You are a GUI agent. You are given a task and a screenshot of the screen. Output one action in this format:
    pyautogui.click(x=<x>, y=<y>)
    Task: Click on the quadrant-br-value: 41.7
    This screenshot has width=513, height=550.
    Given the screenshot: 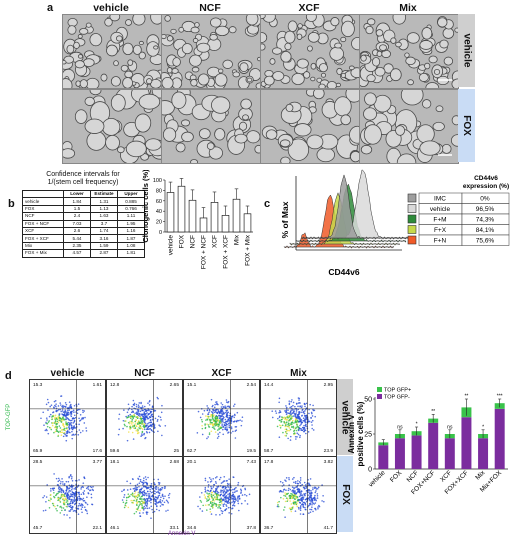 What is the action you would take?
    pyautogui.click(x=328, y=528)
    